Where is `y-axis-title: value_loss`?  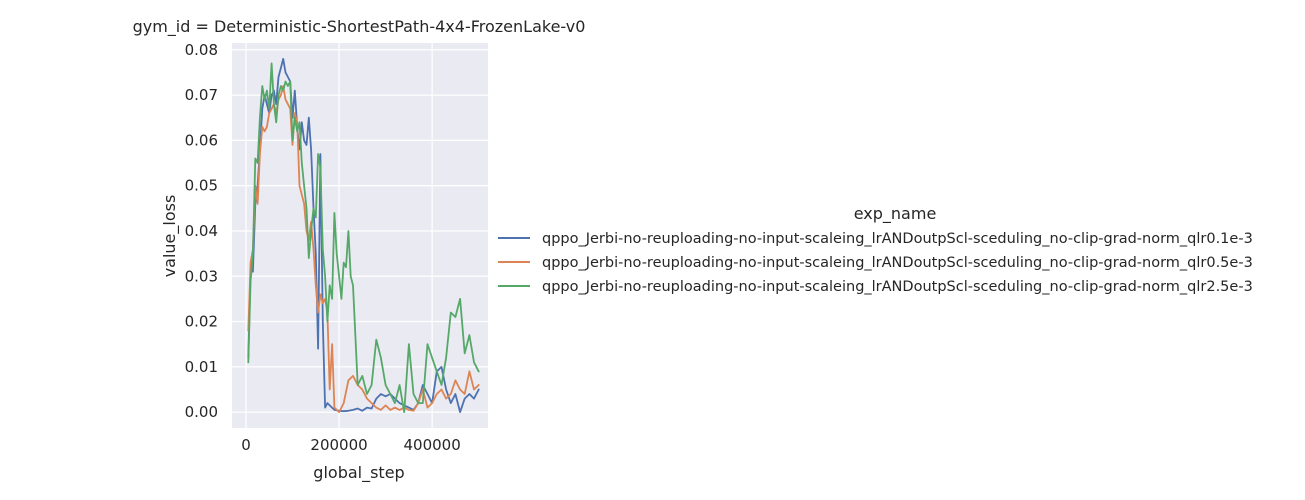
y-axis-title: value_loss is located at coordinates (170, 236).